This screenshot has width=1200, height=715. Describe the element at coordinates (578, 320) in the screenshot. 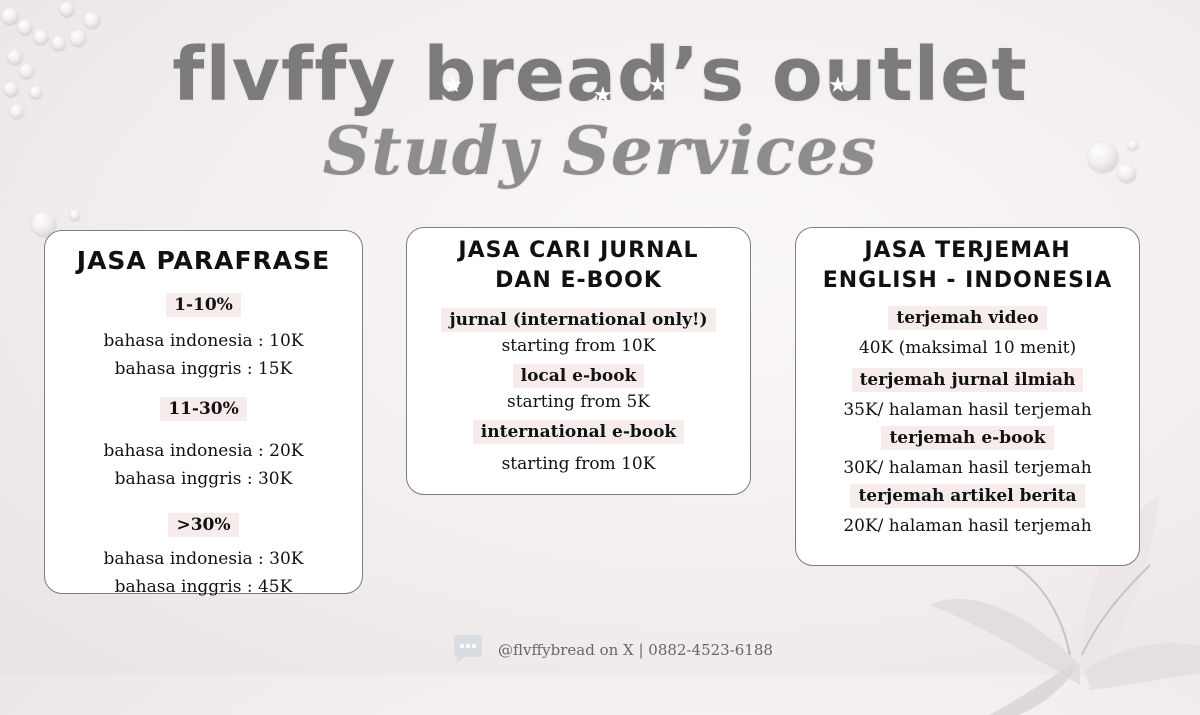

I see `service-tag: jurnal (international only!)` at that location.